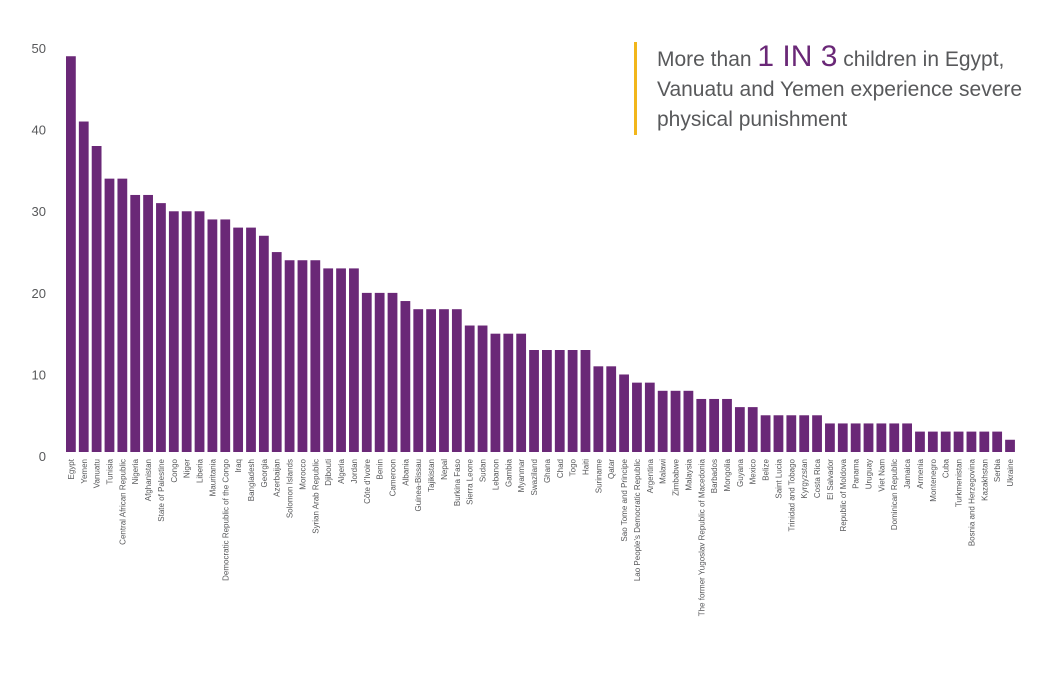 The height and width of the screenshot is (691, 1061). I want to click on x-tick-label: Solomon Islands, so click(290, 488).